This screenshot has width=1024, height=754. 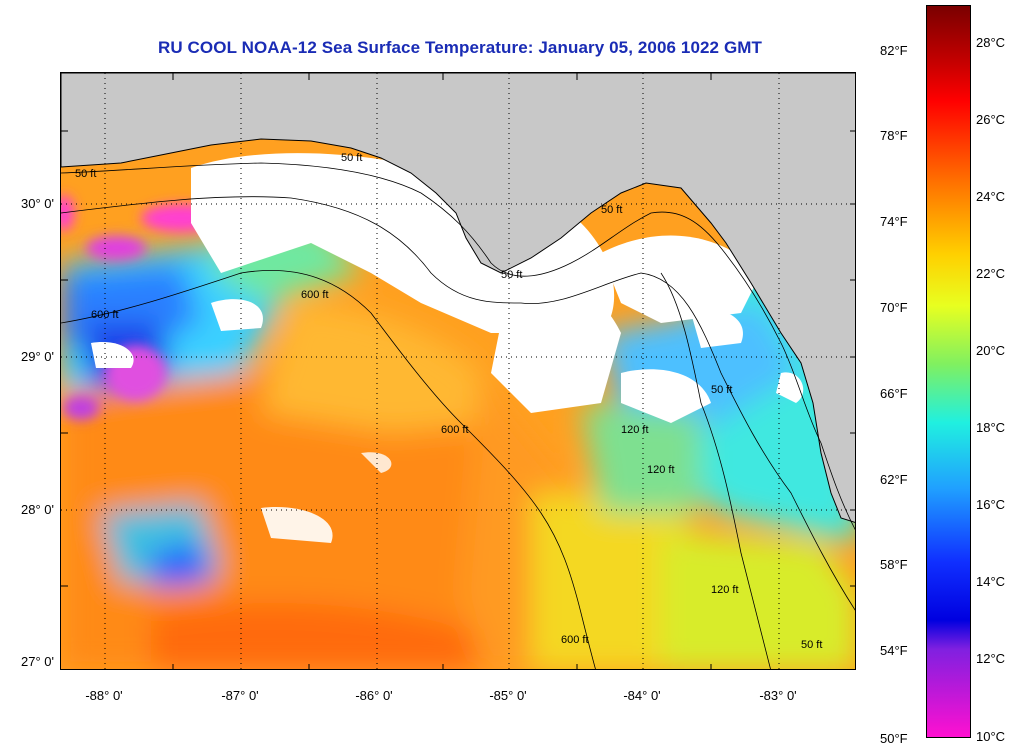 I want to click on colorbar-f-label: 70°F, so click(x=894, y=307).